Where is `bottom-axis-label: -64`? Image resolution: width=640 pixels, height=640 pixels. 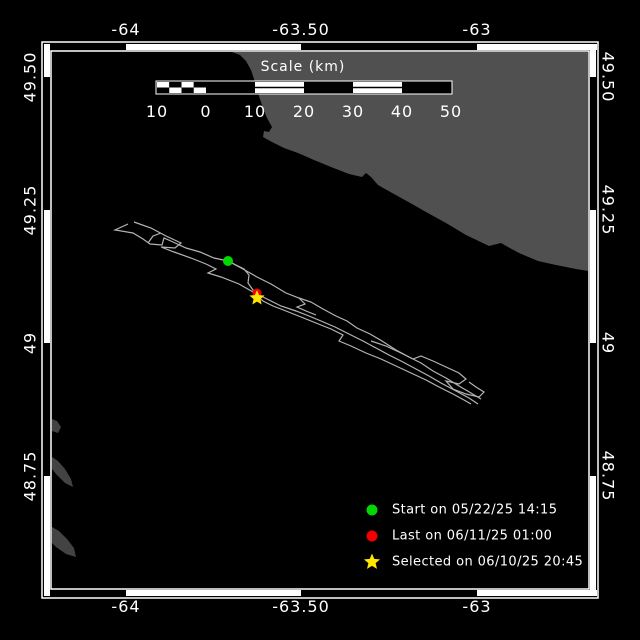 bottom-axis-label: -64 is located at coordinates (126, 606).